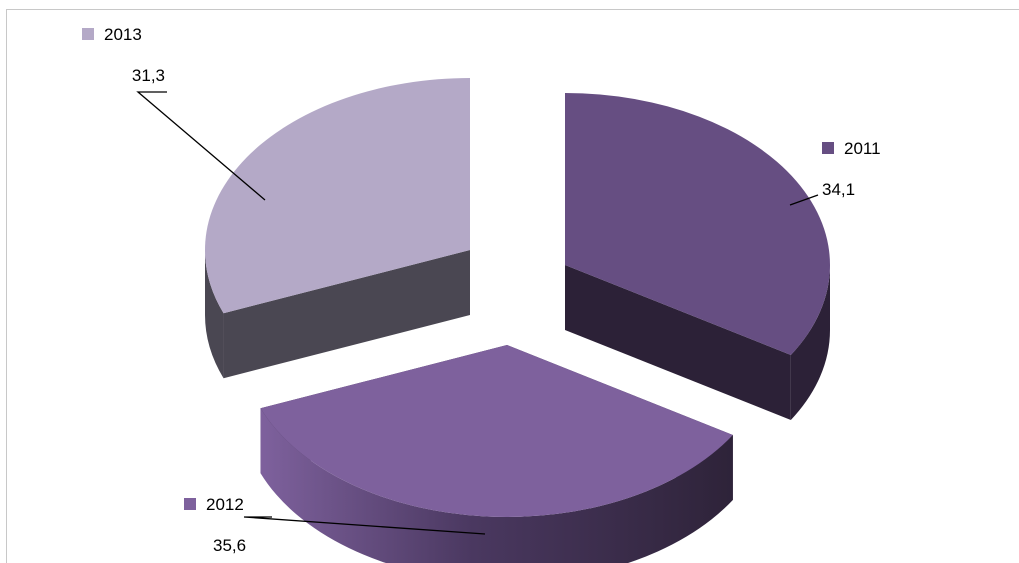  What do you see at coordinates (678, 342) in the screenshot?
I see `slice-2011-wall-end` at bounding box center [678, 342].